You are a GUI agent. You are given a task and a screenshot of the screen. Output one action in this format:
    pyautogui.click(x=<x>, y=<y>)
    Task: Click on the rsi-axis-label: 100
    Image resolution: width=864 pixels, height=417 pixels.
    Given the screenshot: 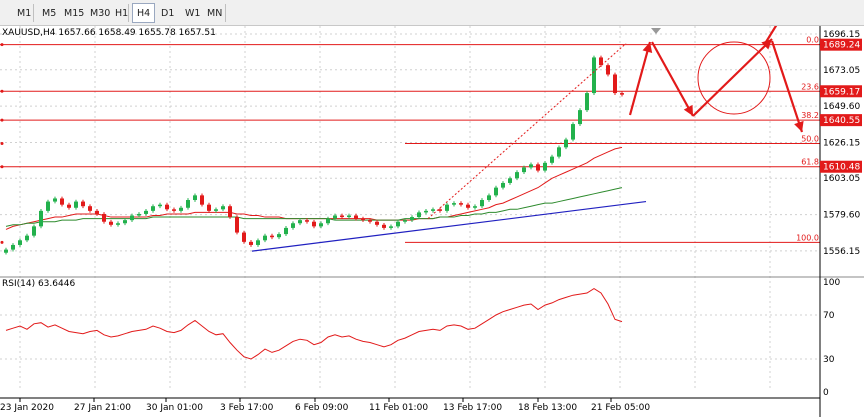 What is the action you would take?
    pyautogui.click(x=831, y=283)
    